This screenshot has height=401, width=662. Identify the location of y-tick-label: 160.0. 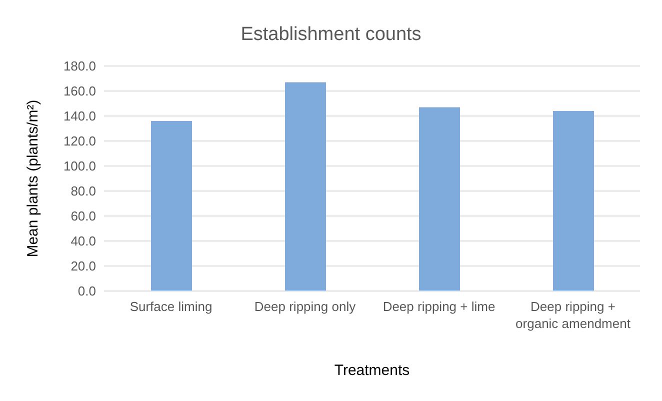
(79, 91).